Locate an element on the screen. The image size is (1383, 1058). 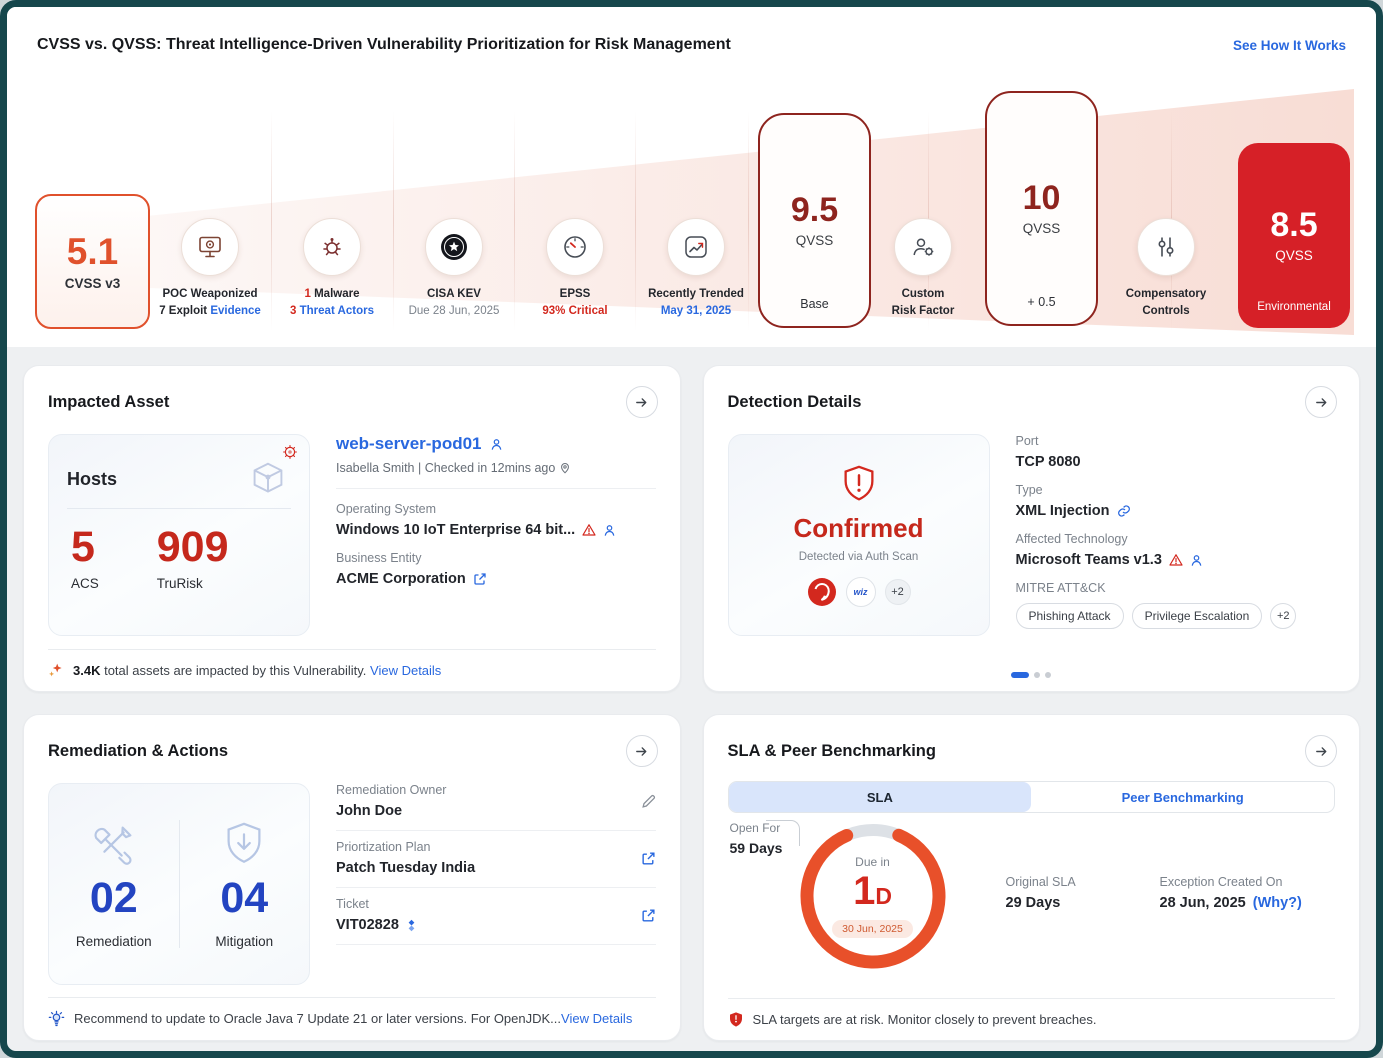
detection-details-title: Detection Details is located at coordinates (794, 401).